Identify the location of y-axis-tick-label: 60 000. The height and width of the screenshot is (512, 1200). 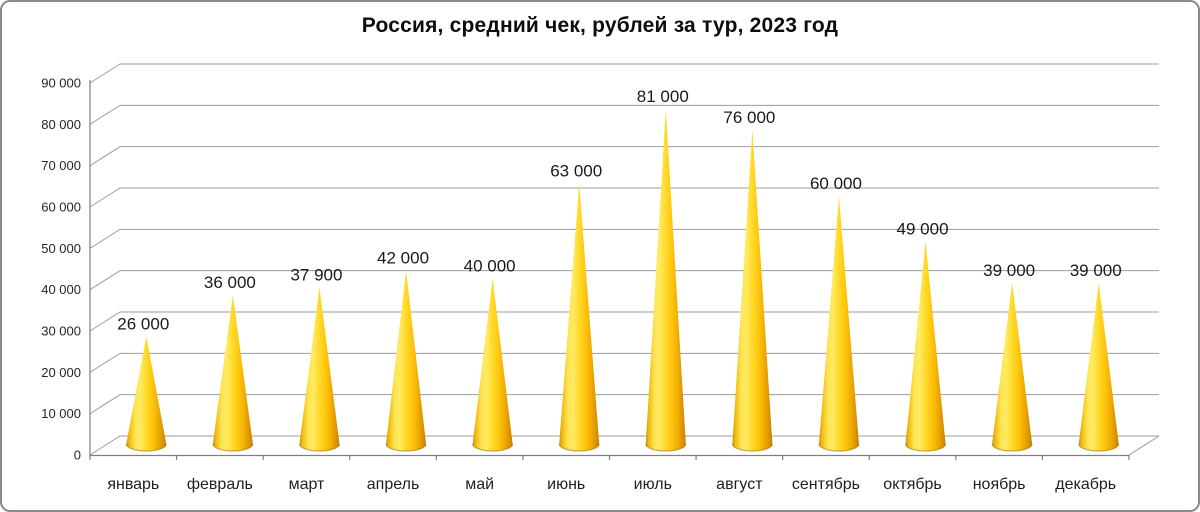
(61, 207).